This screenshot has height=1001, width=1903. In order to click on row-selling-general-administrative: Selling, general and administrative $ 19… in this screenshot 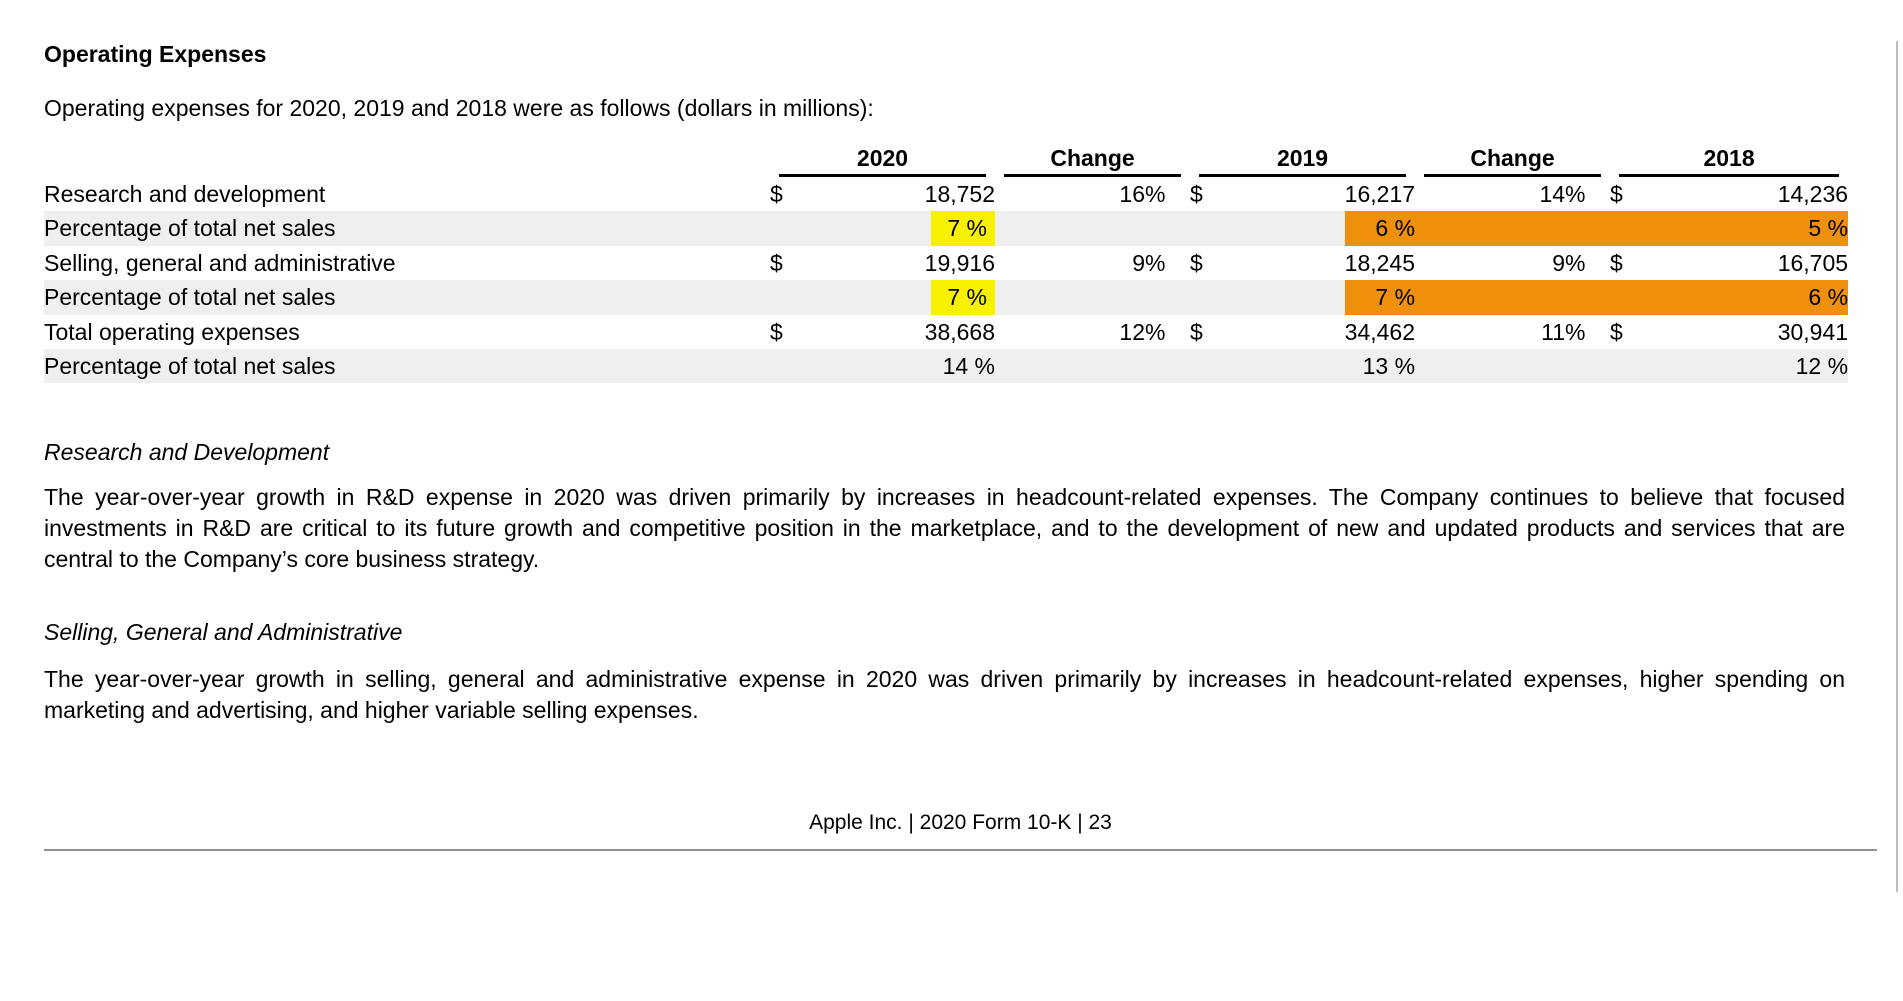, I will do `click(946, 263)`.